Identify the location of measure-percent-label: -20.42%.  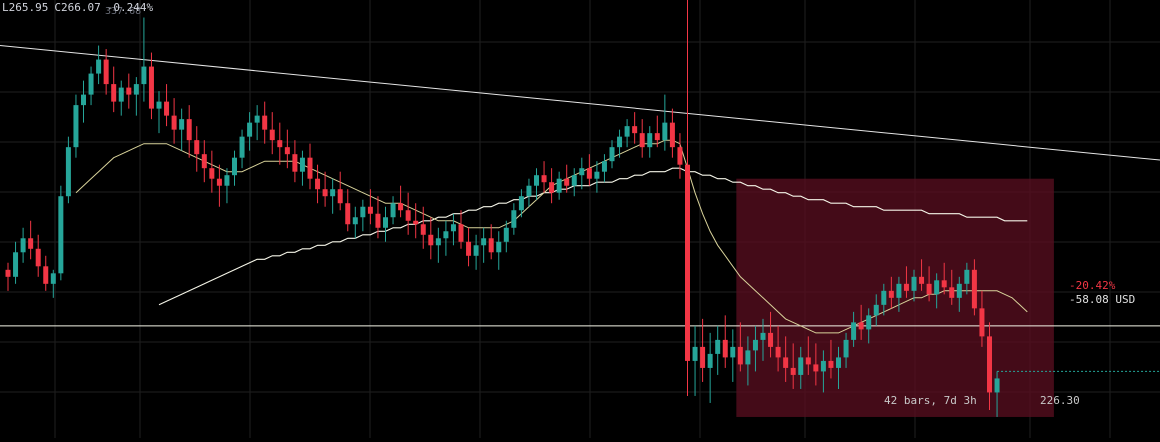
(1092, 285).